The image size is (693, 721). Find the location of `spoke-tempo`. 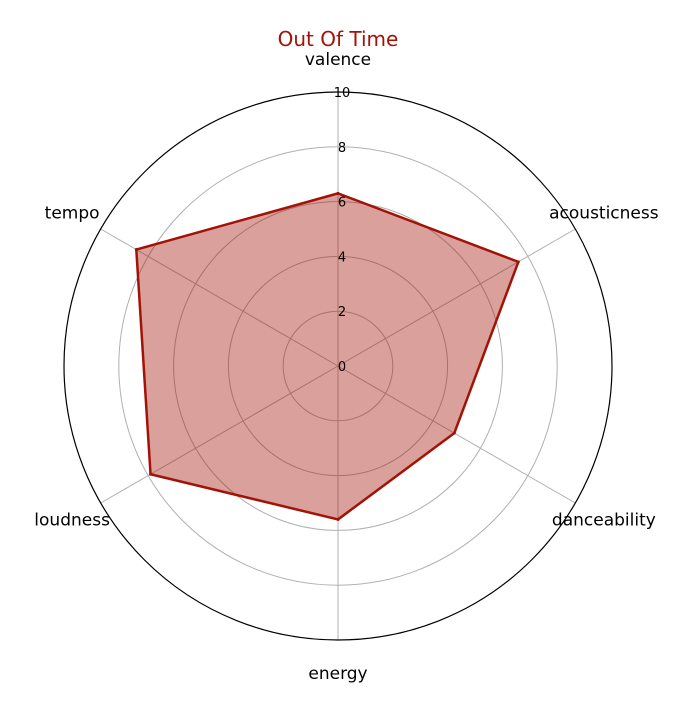

spoke-tempo is located at coordinates (219, 297).